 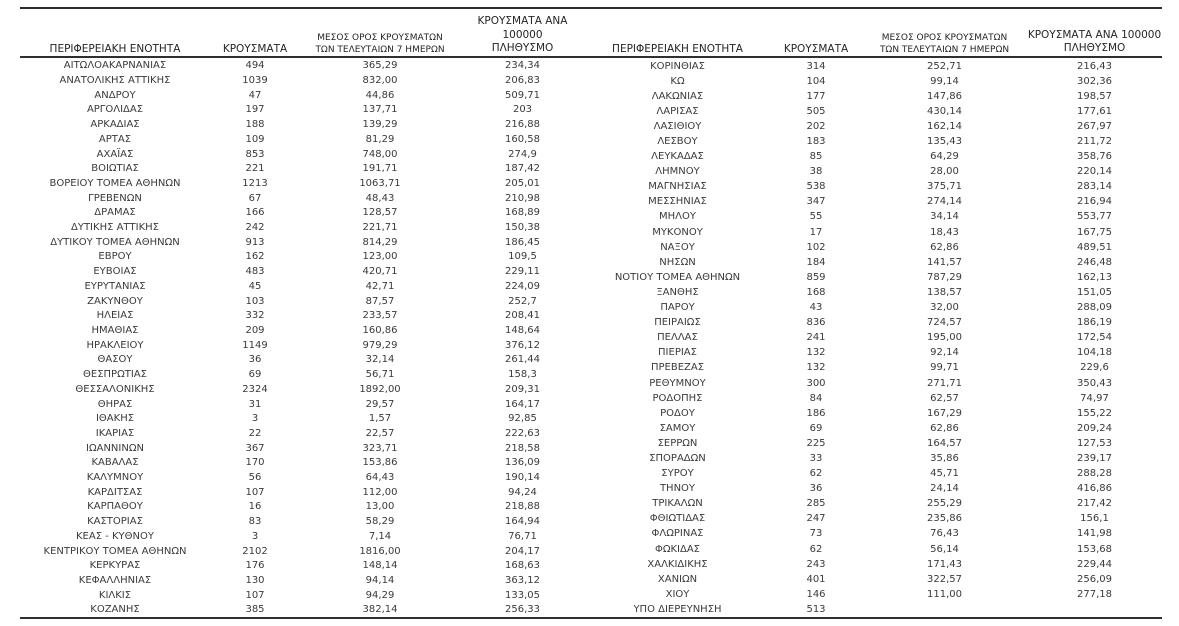 I want to click on avg7-cell: 29,57, so click(x=380, y=404).